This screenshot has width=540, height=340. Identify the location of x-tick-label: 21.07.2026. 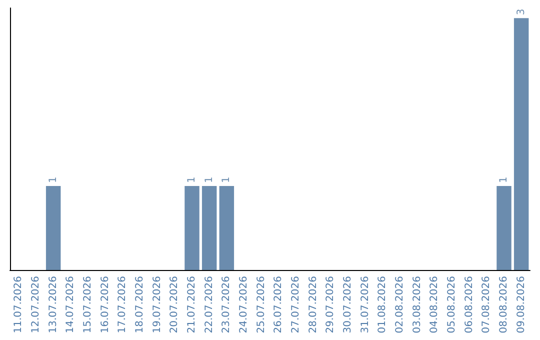
(192, 305).